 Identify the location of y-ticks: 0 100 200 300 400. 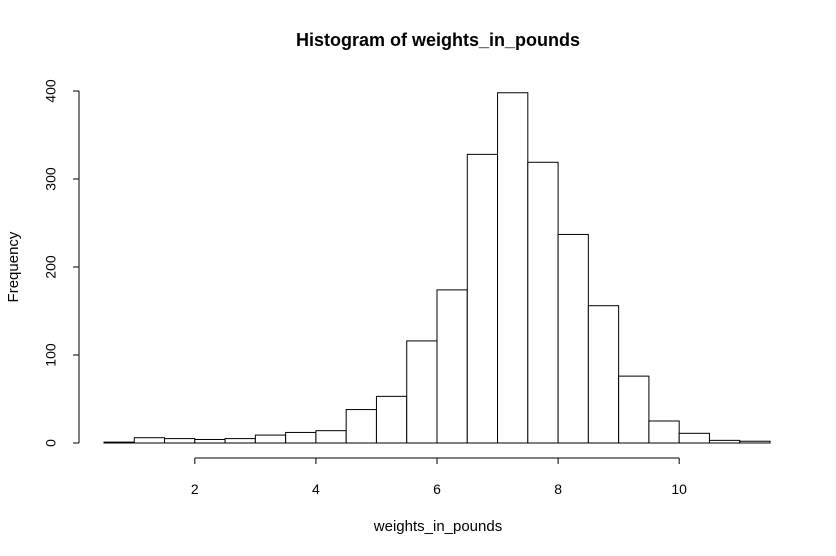
(61, 263).